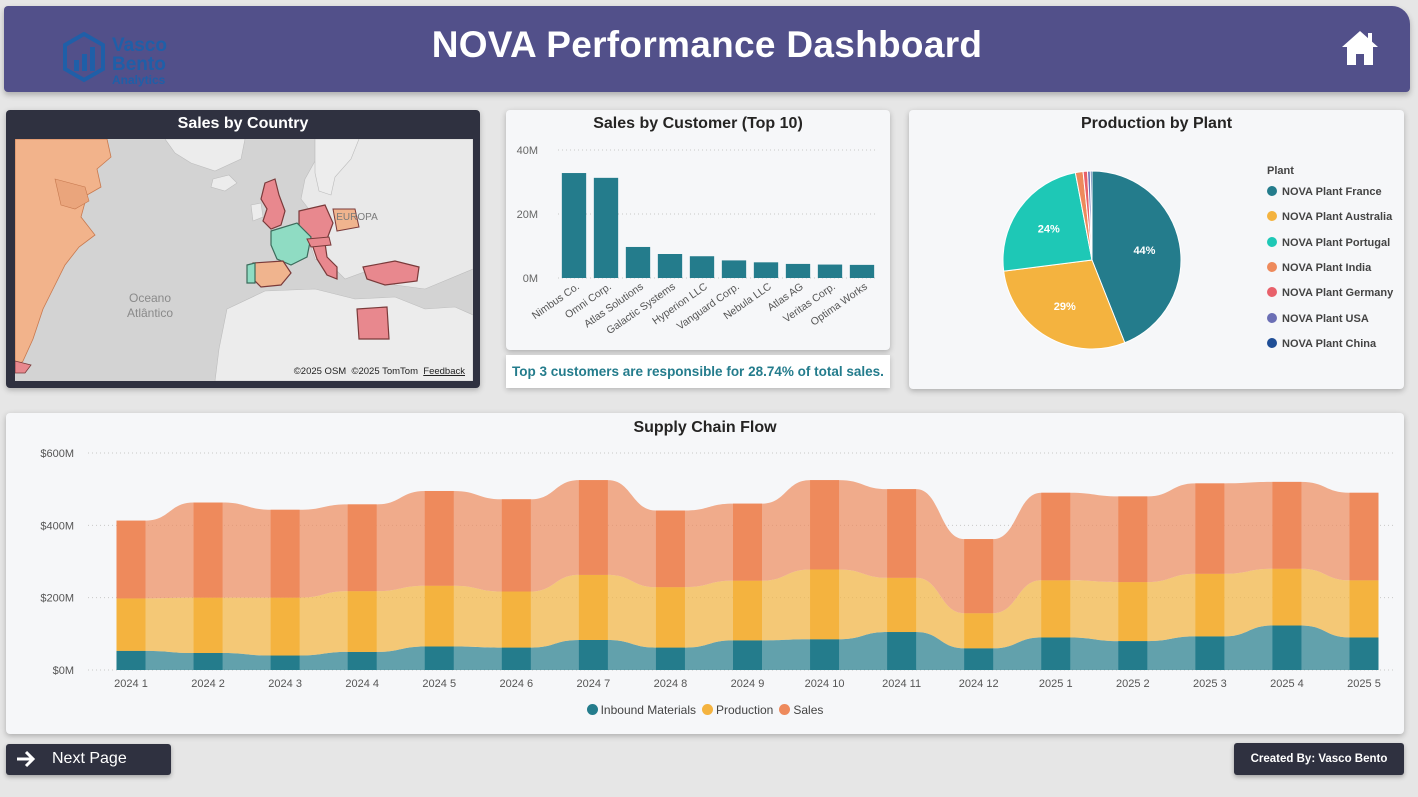 The height and width of the screenshot is (797, 1418). What do you see at coordinates (1360, 48) in the screenshot?
I see `home-icon` at bounding box center [1360, 48].